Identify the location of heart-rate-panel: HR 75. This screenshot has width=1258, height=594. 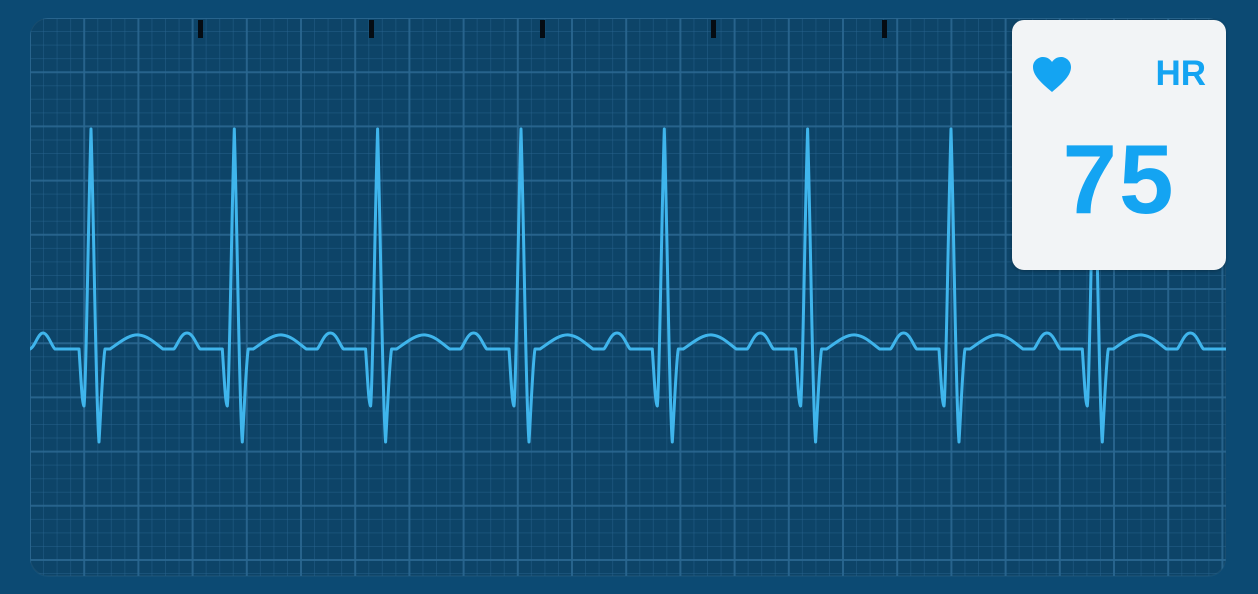
(1119, 145).